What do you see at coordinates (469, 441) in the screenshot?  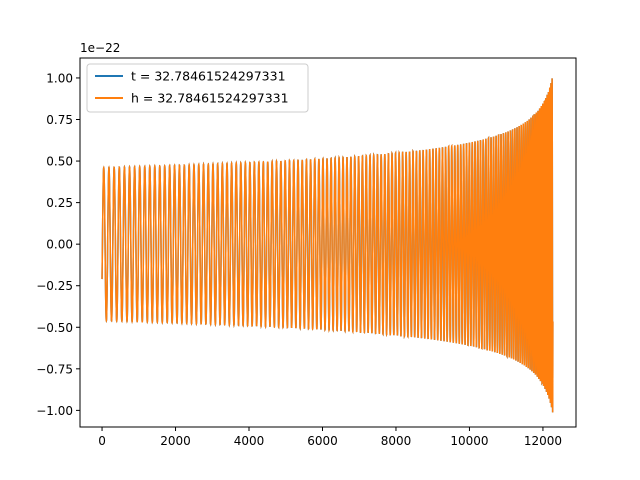 I see `x-tick-label: 10000` at bounding box center [469, 441].